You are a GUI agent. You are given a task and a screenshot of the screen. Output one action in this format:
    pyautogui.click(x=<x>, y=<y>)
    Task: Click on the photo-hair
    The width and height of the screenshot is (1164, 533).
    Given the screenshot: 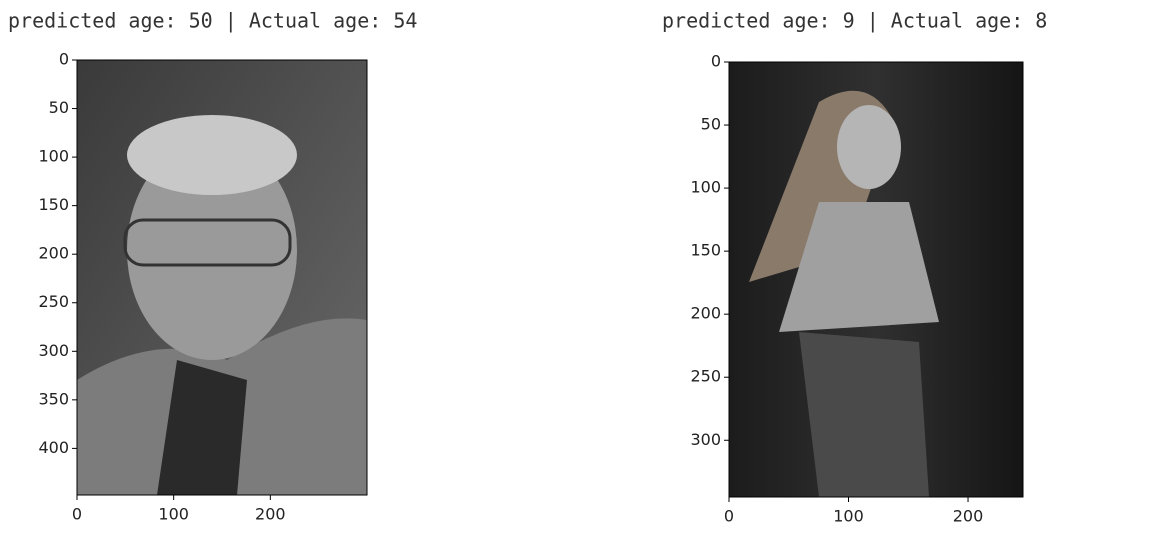 What is the action you would take?
    pyautogui.click(x=212, y=155)
    